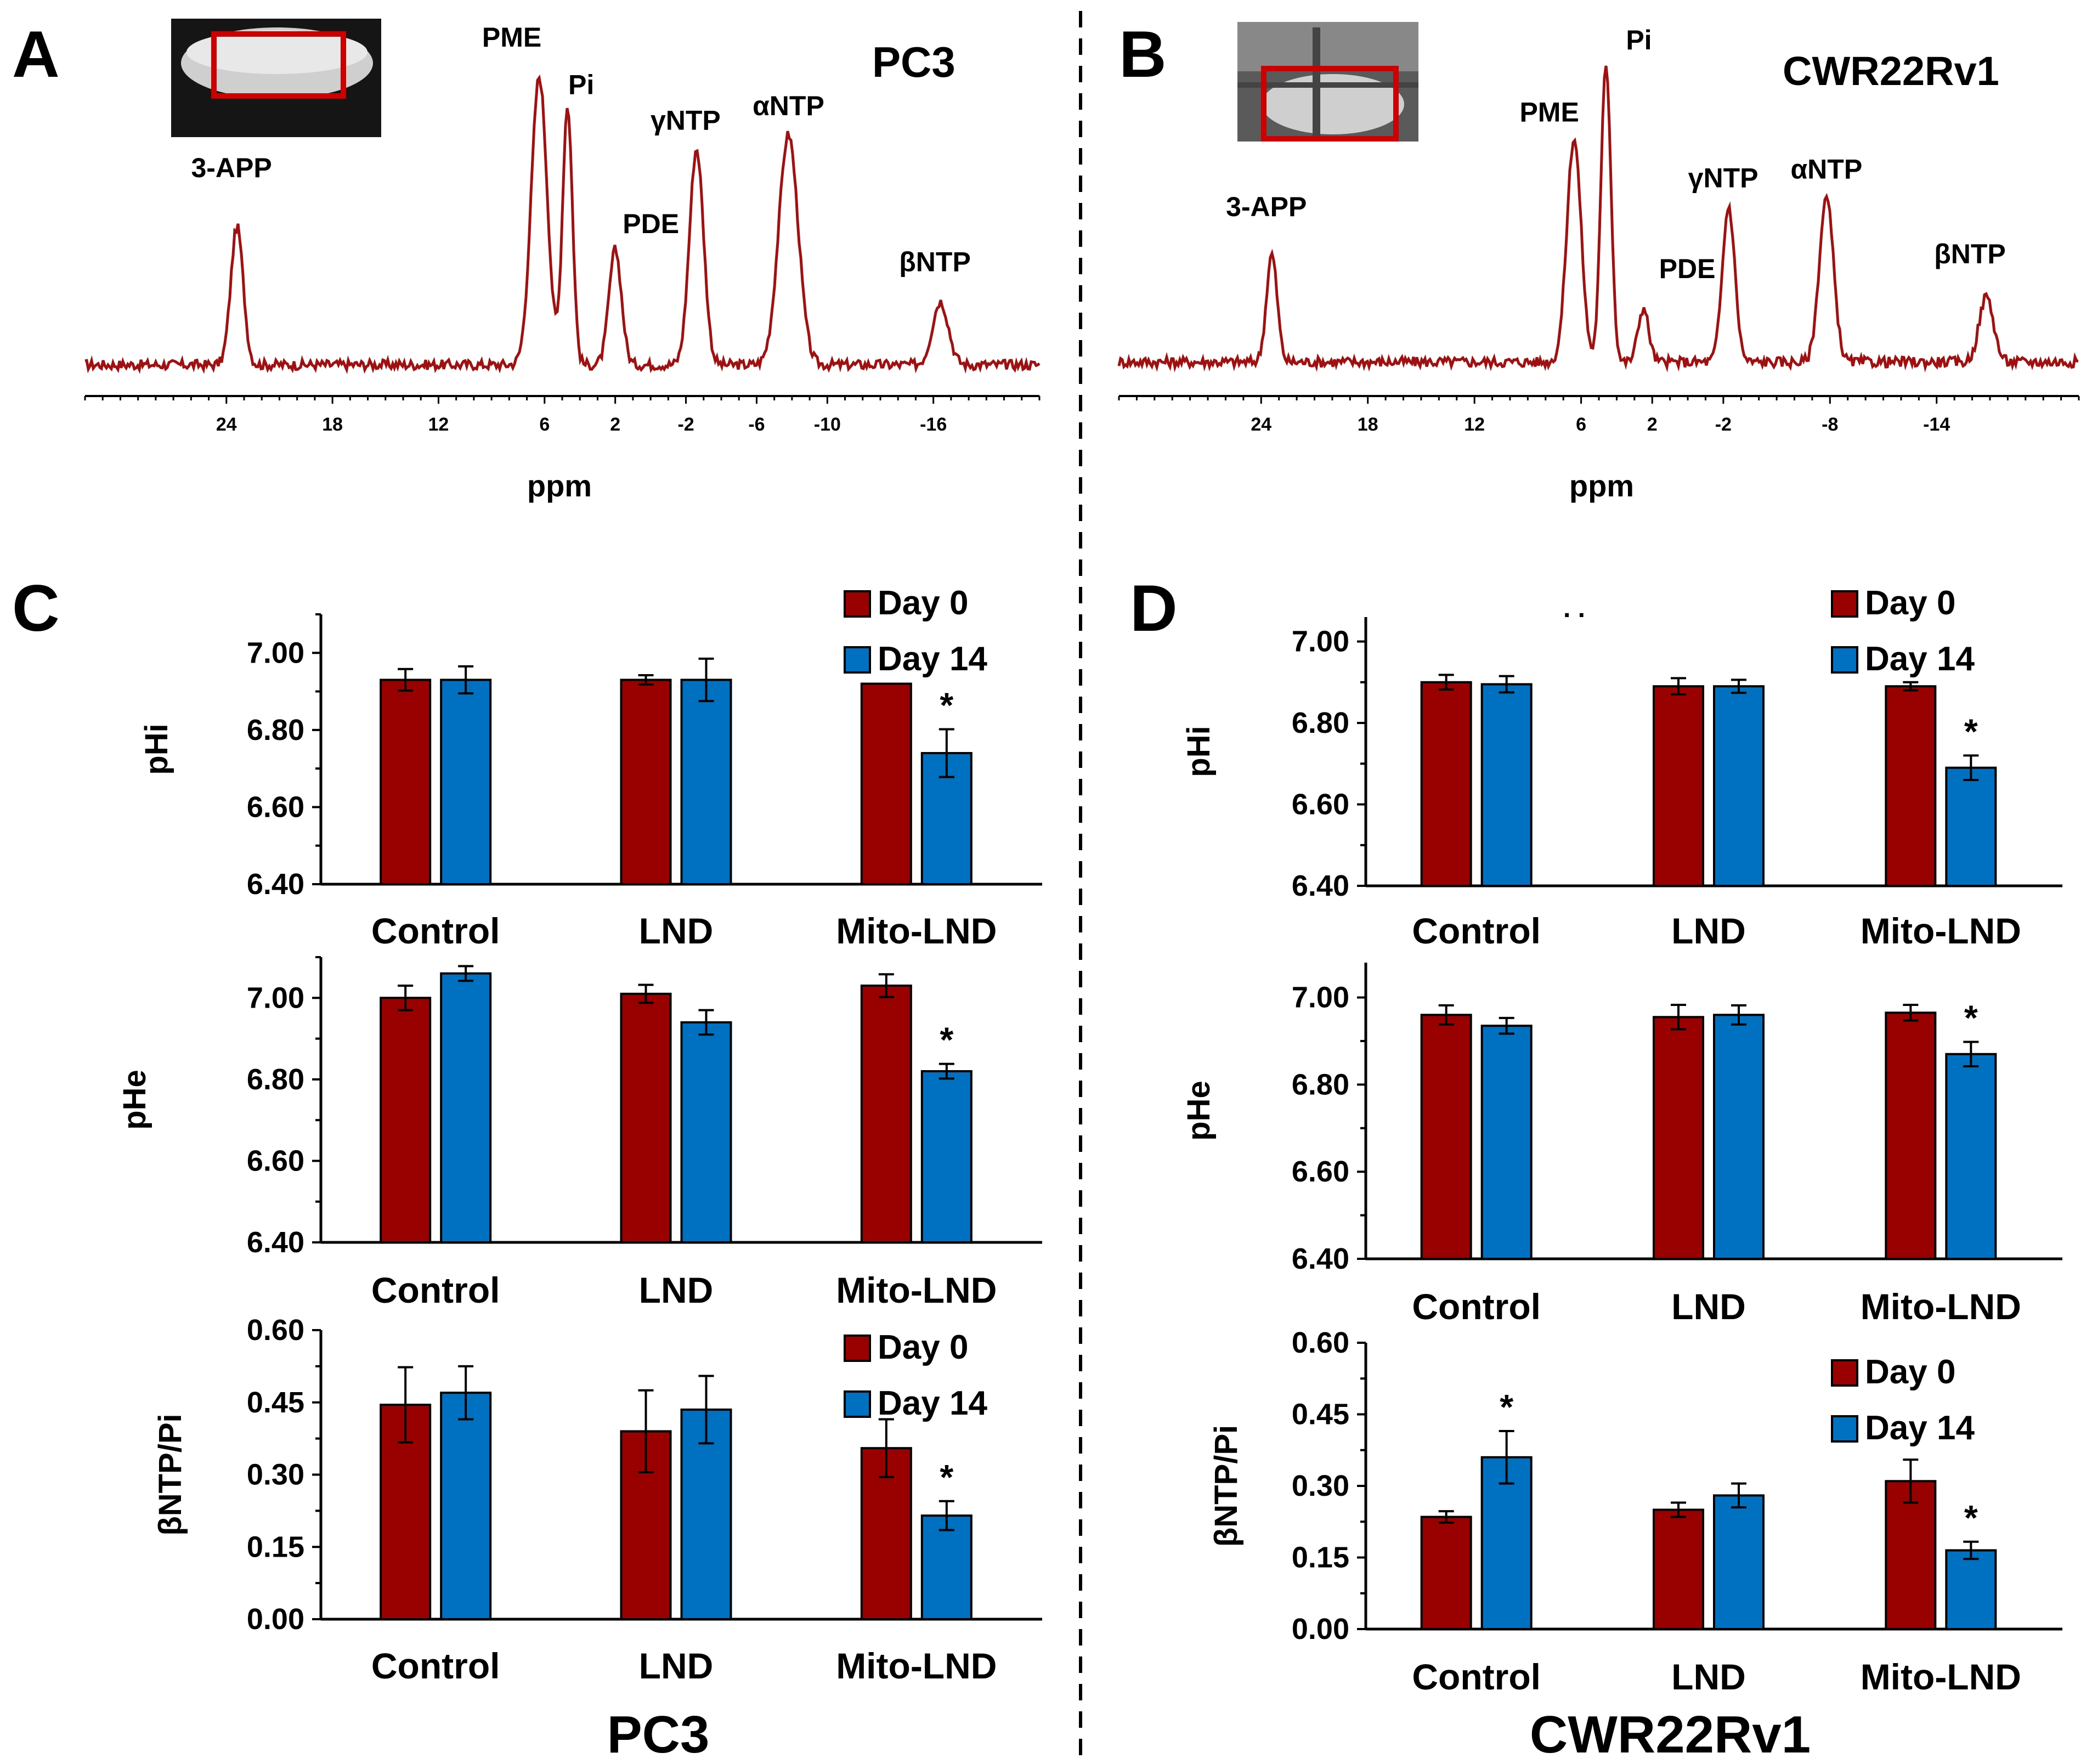 The image size is (2092, 1764). Describe the element at coordinates (1320, 1414) in the screenshot. I see `y-tick-label: 0.45` at that location.